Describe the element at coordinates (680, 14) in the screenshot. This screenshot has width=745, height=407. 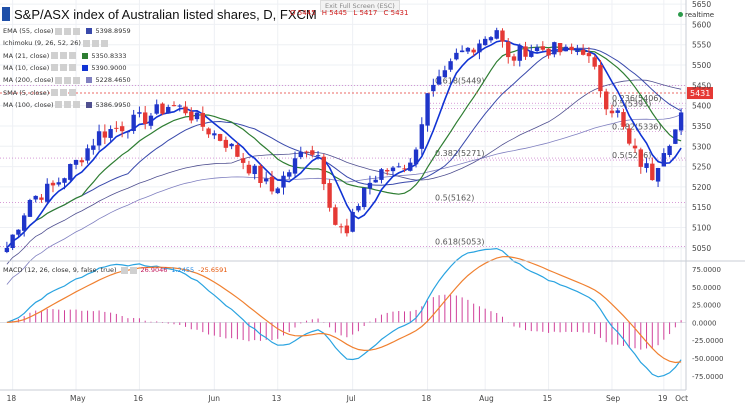
I see `status-dot-icon` at that location.